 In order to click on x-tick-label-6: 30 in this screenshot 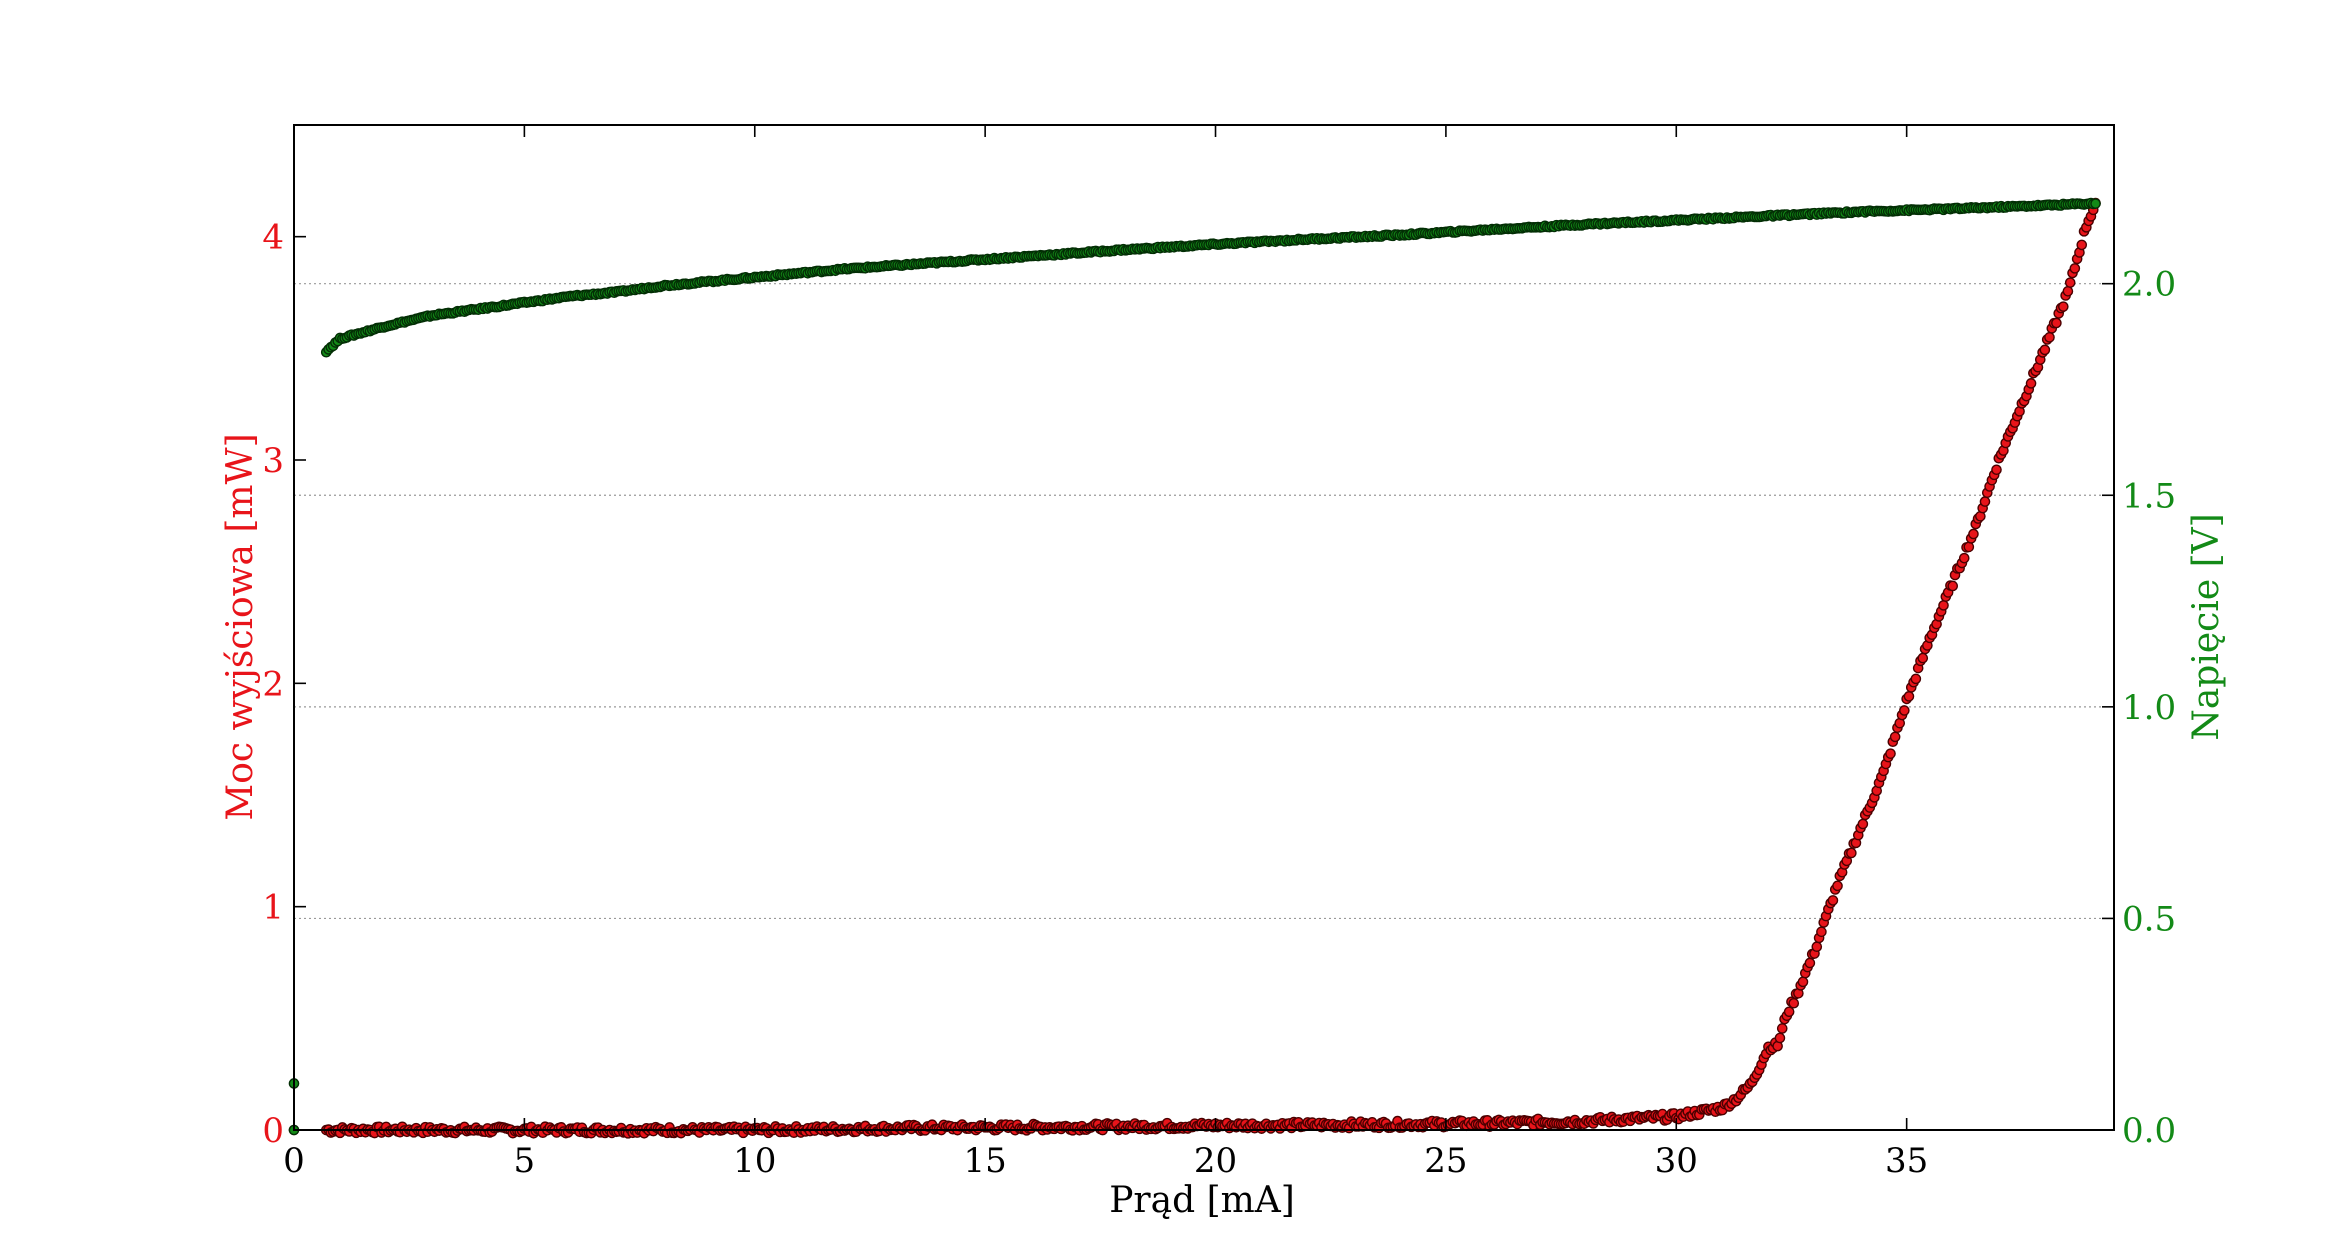, I will do `click(1676, 1161)`.